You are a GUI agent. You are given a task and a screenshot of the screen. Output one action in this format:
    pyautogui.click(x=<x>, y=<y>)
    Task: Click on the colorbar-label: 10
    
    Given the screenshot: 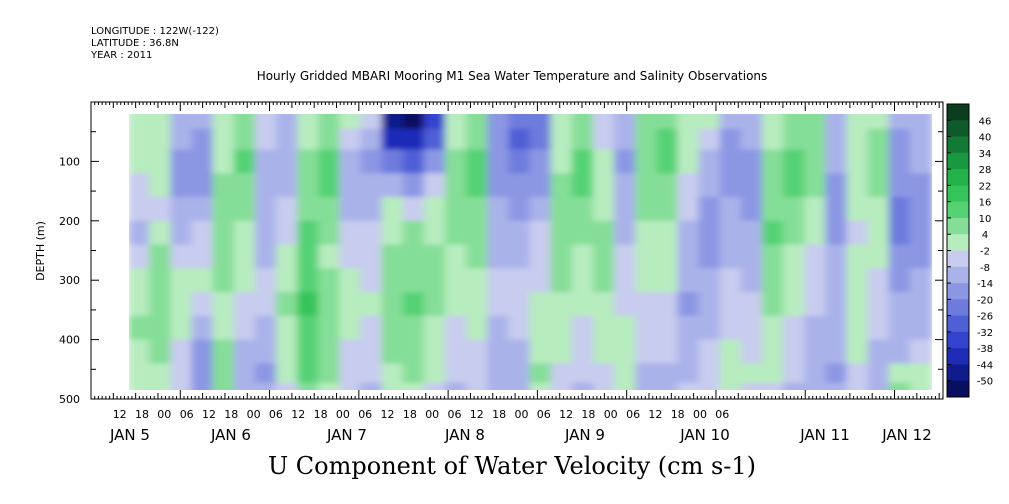 What is the action you would take?
    pyautogui.click(x=985, y=219)
    